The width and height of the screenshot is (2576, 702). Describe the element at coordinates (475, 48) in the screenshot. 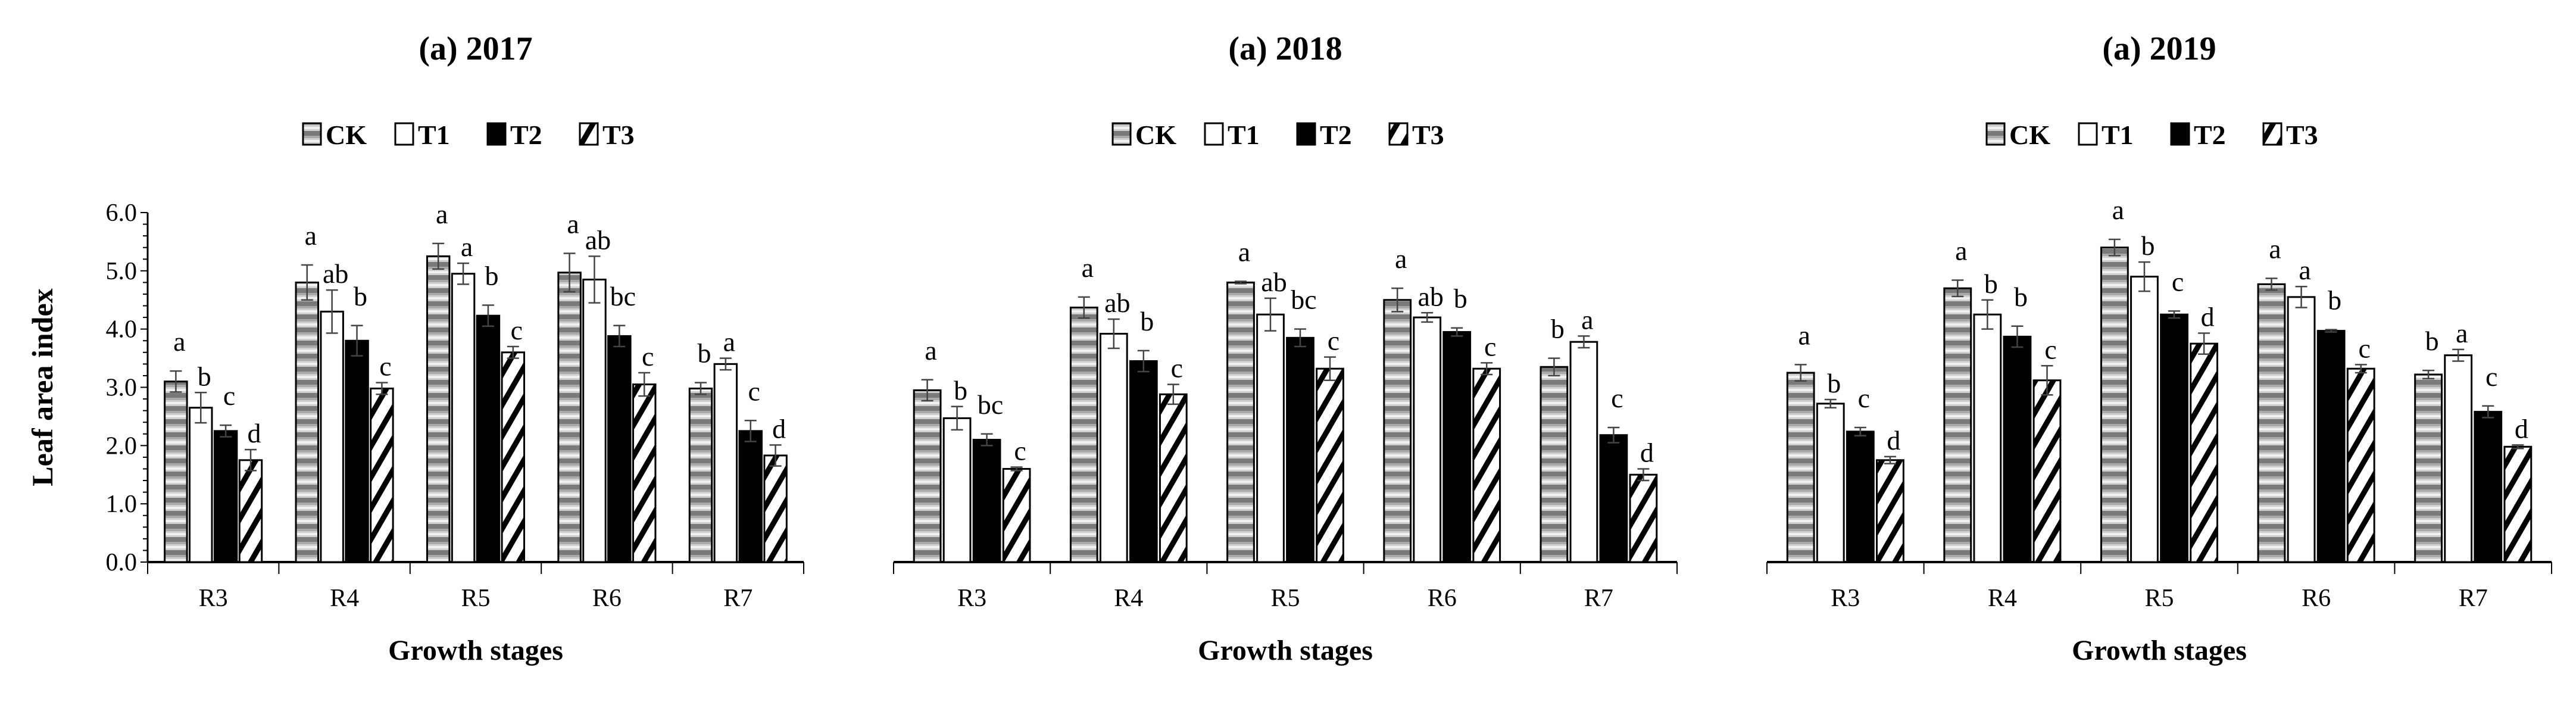

I see `chart-title: (a) 2017` at that location.